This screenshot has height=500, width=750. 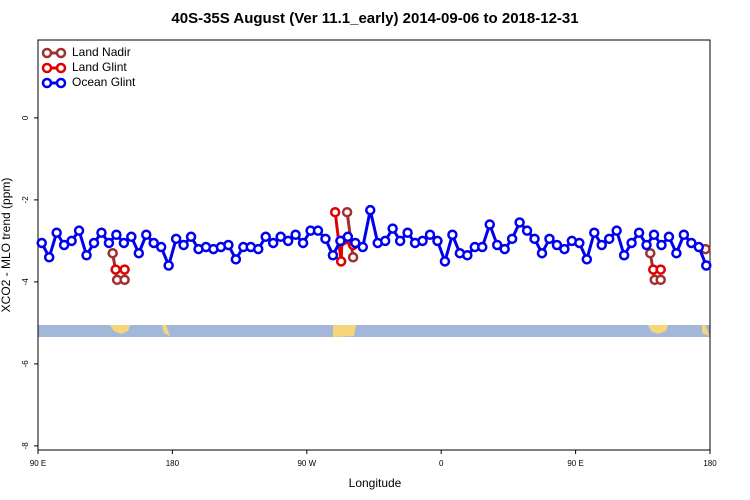 What do you see at coordinates (25, 446) in the screenshot?
I see `y-tick-label: -8` at bounding box center [25, 446].